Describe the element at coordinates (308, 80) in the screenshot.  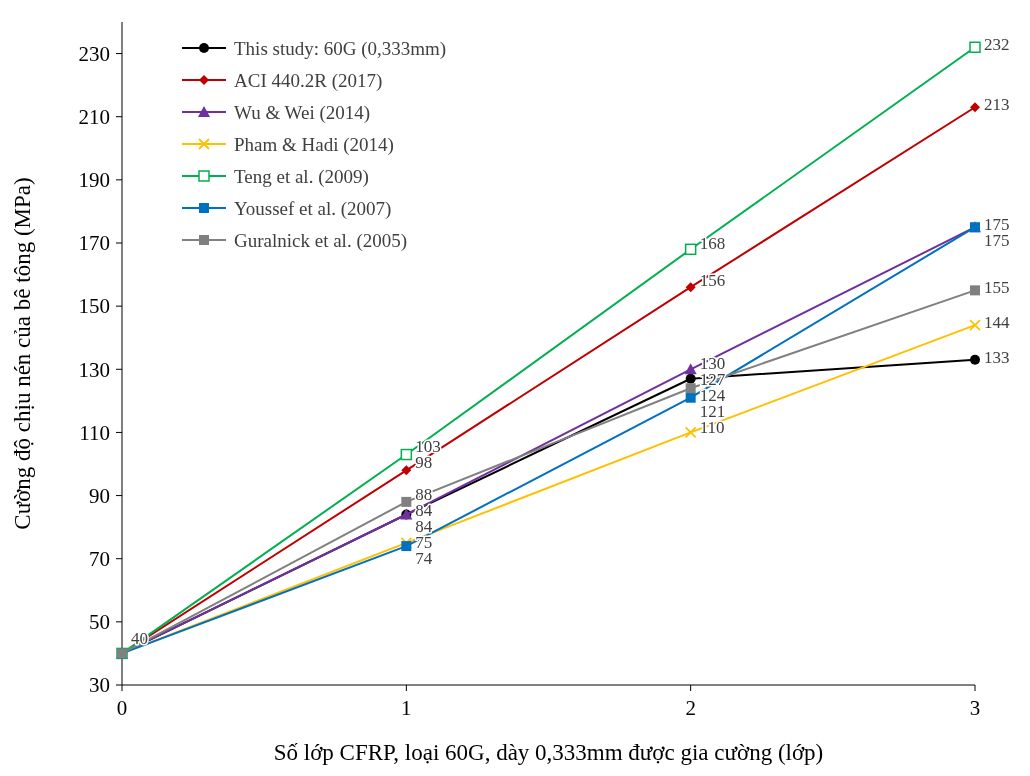
I see `legend-label: ACI 440.2R (2017)` at that location.